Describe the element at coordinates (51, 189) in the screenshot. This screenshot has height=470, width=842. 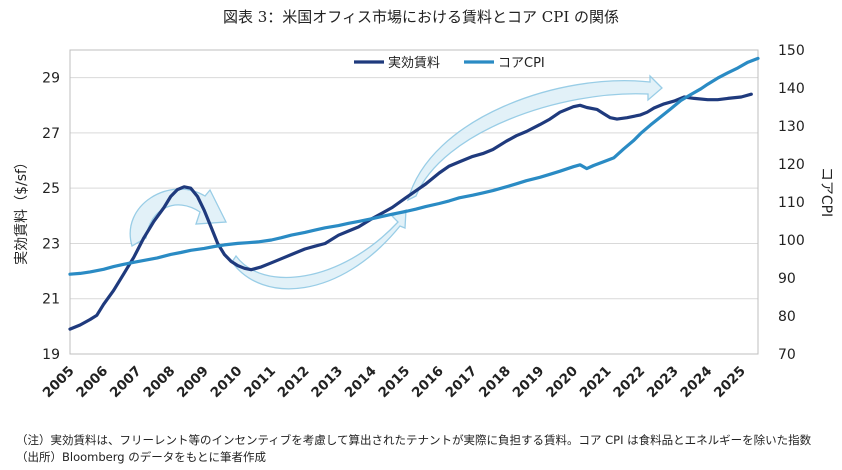
I see `y-left-tick-label: 25` at that location.